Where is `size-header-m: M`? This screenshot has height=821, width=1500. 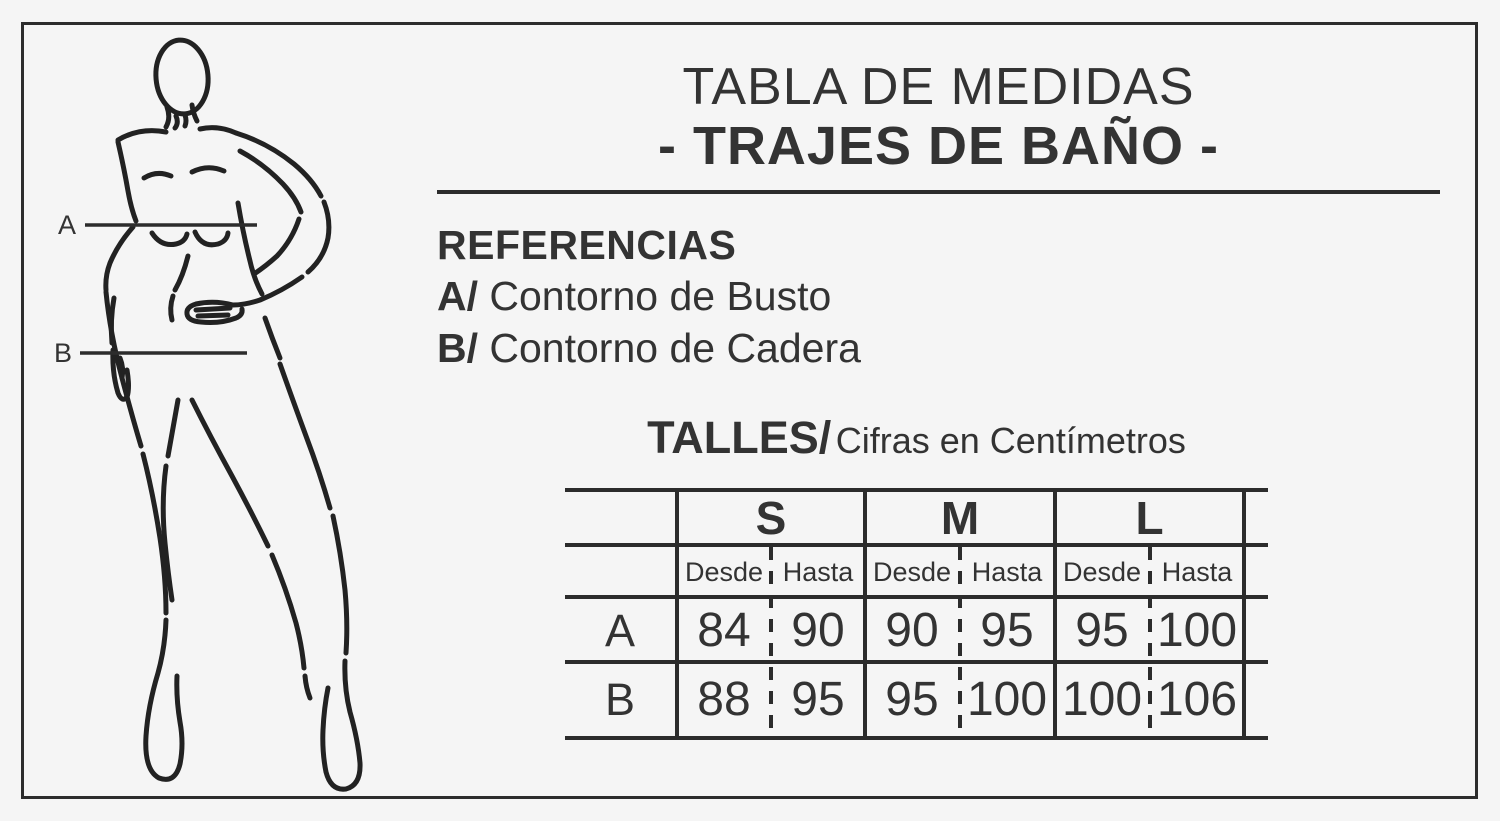 size-header-m: M is located at coordinates (960, 518).